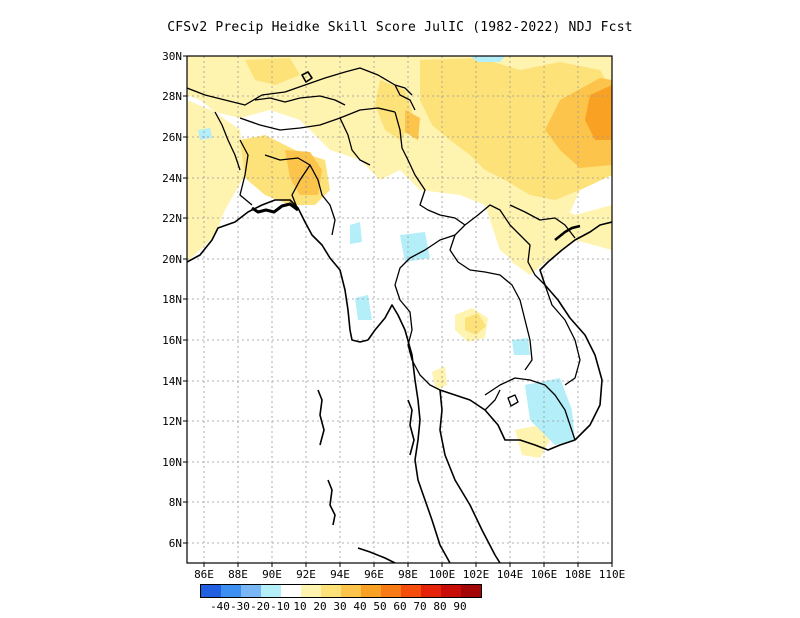  I want to click on colorbar, so click(341, 591).